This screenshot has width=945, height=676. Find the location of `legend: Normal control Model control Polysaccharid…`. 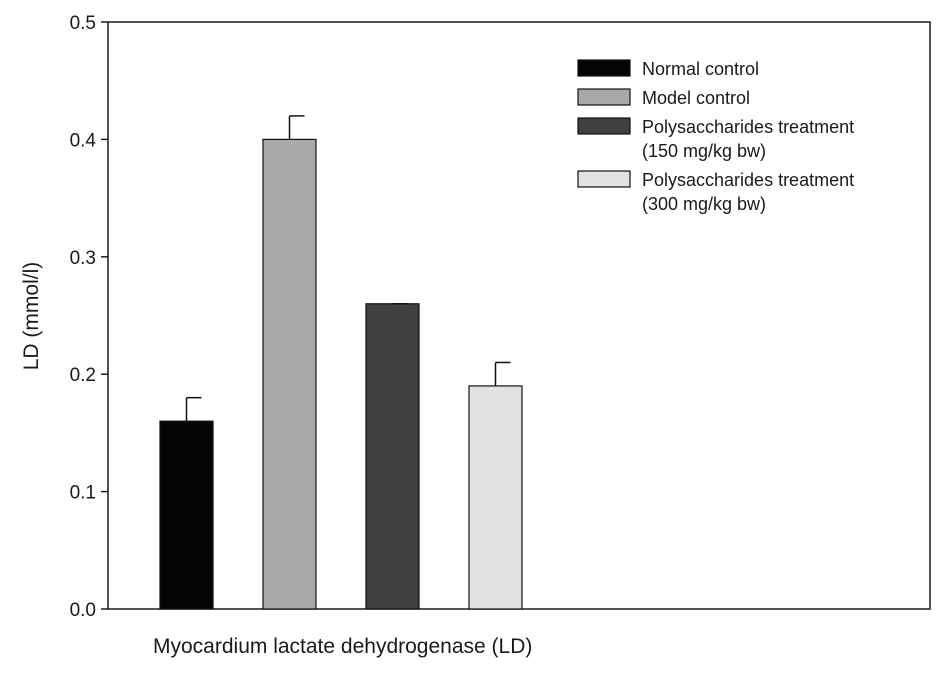

legend: Normal control Model control Polysaccharid… is located at coordinates (715, 136).